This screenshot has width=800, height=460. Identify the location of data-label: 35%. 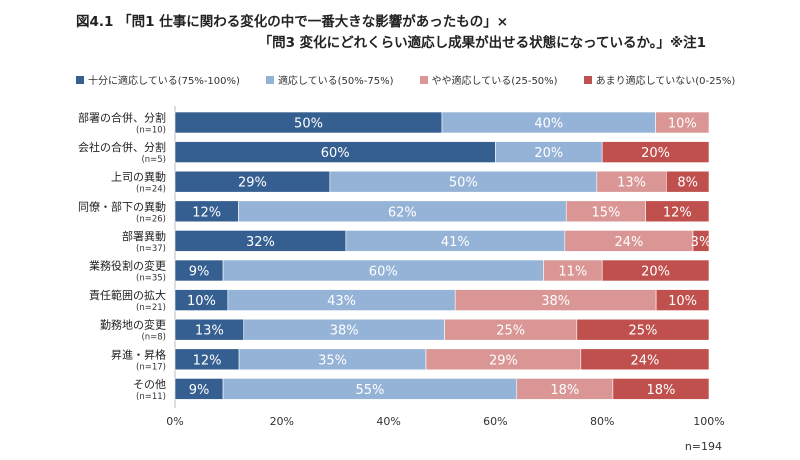
(332, 360).